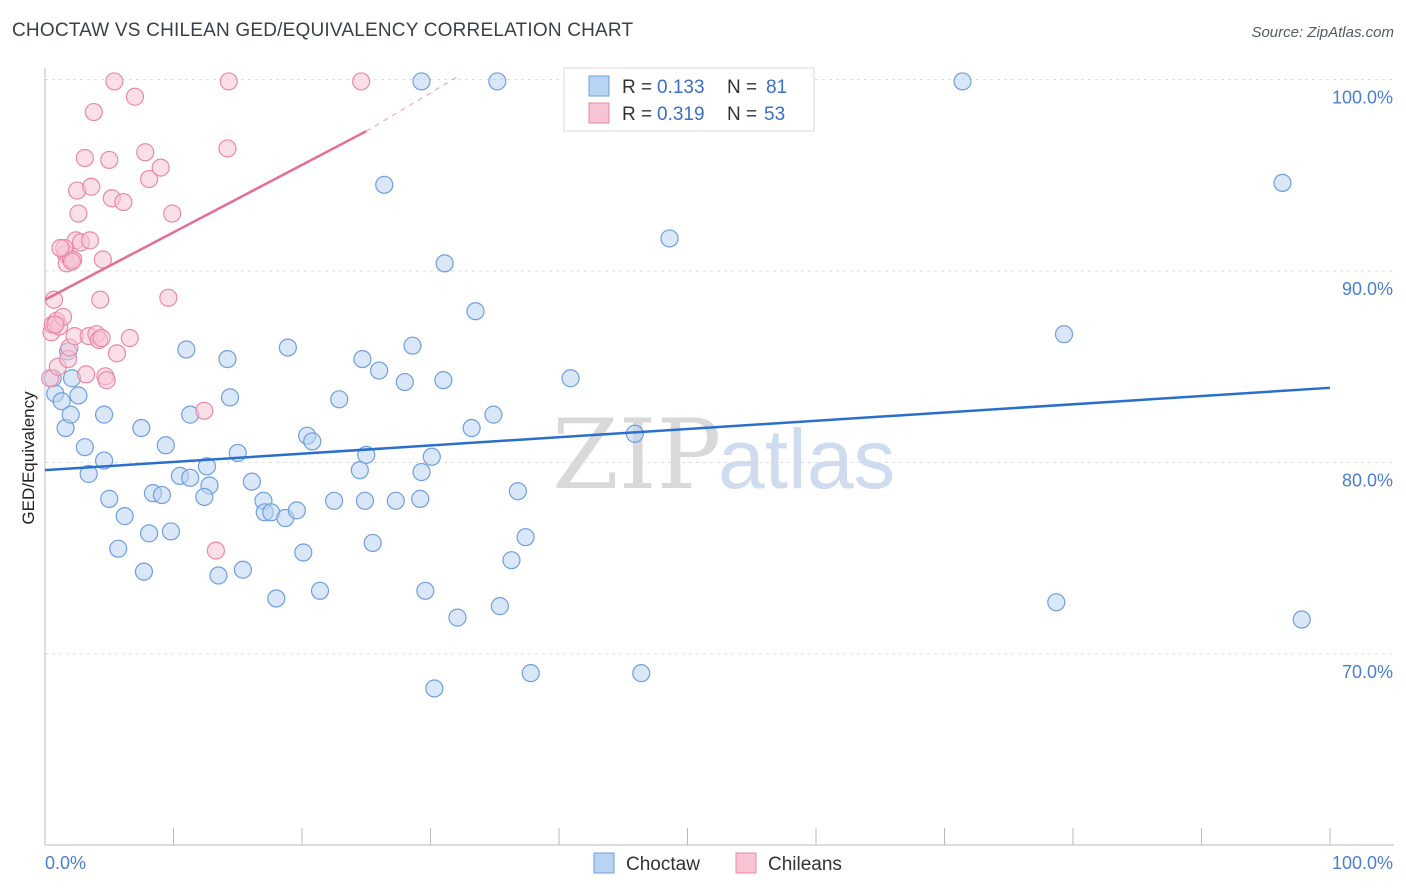  I want to click on y-tick-labels: 70.0% 80.0% 90.0% 100.0%, so click(1362, 385).